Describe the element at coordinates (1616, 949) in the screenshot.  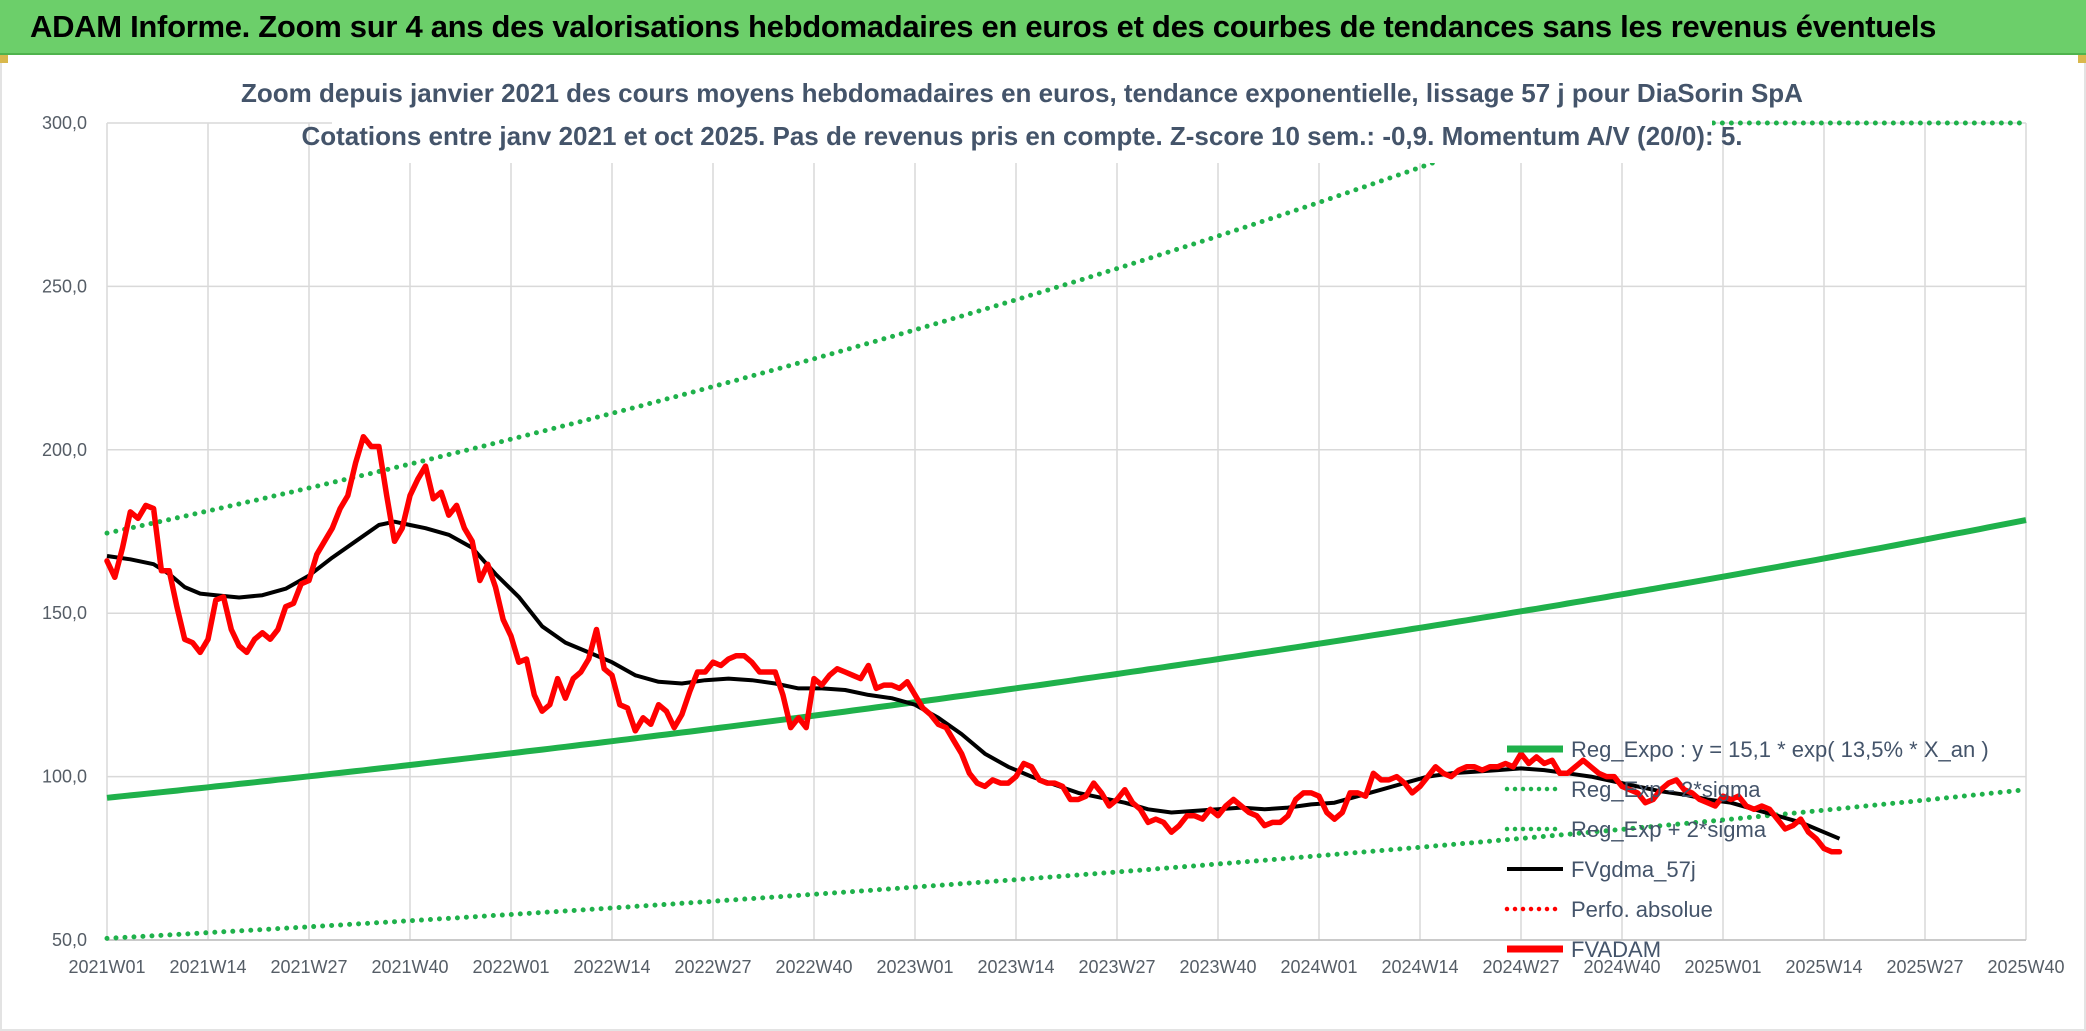
I see `legend-label: FVADAM` at that location.